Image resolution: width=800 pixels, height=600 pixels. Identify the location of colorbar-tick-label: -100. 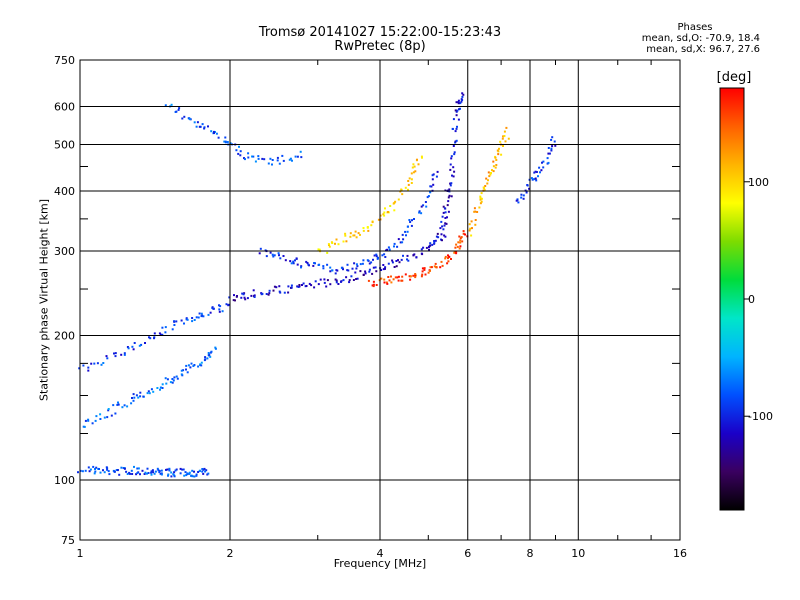
(760, 416).